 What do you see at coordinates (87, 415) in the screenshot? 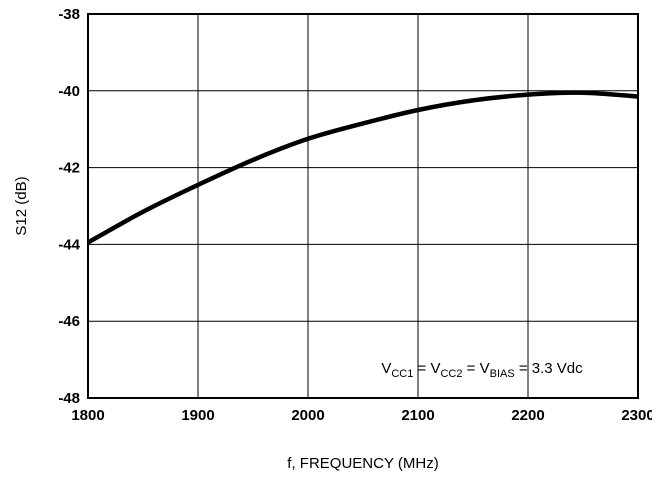
I see `x-tick-label: 1800` at bounding box center [87, 415].